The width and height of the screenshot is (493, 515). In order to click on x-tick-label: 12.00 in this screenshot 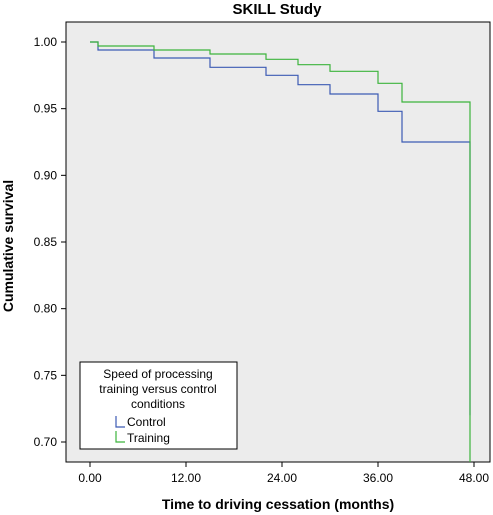, I will do `click(186, 478)`.